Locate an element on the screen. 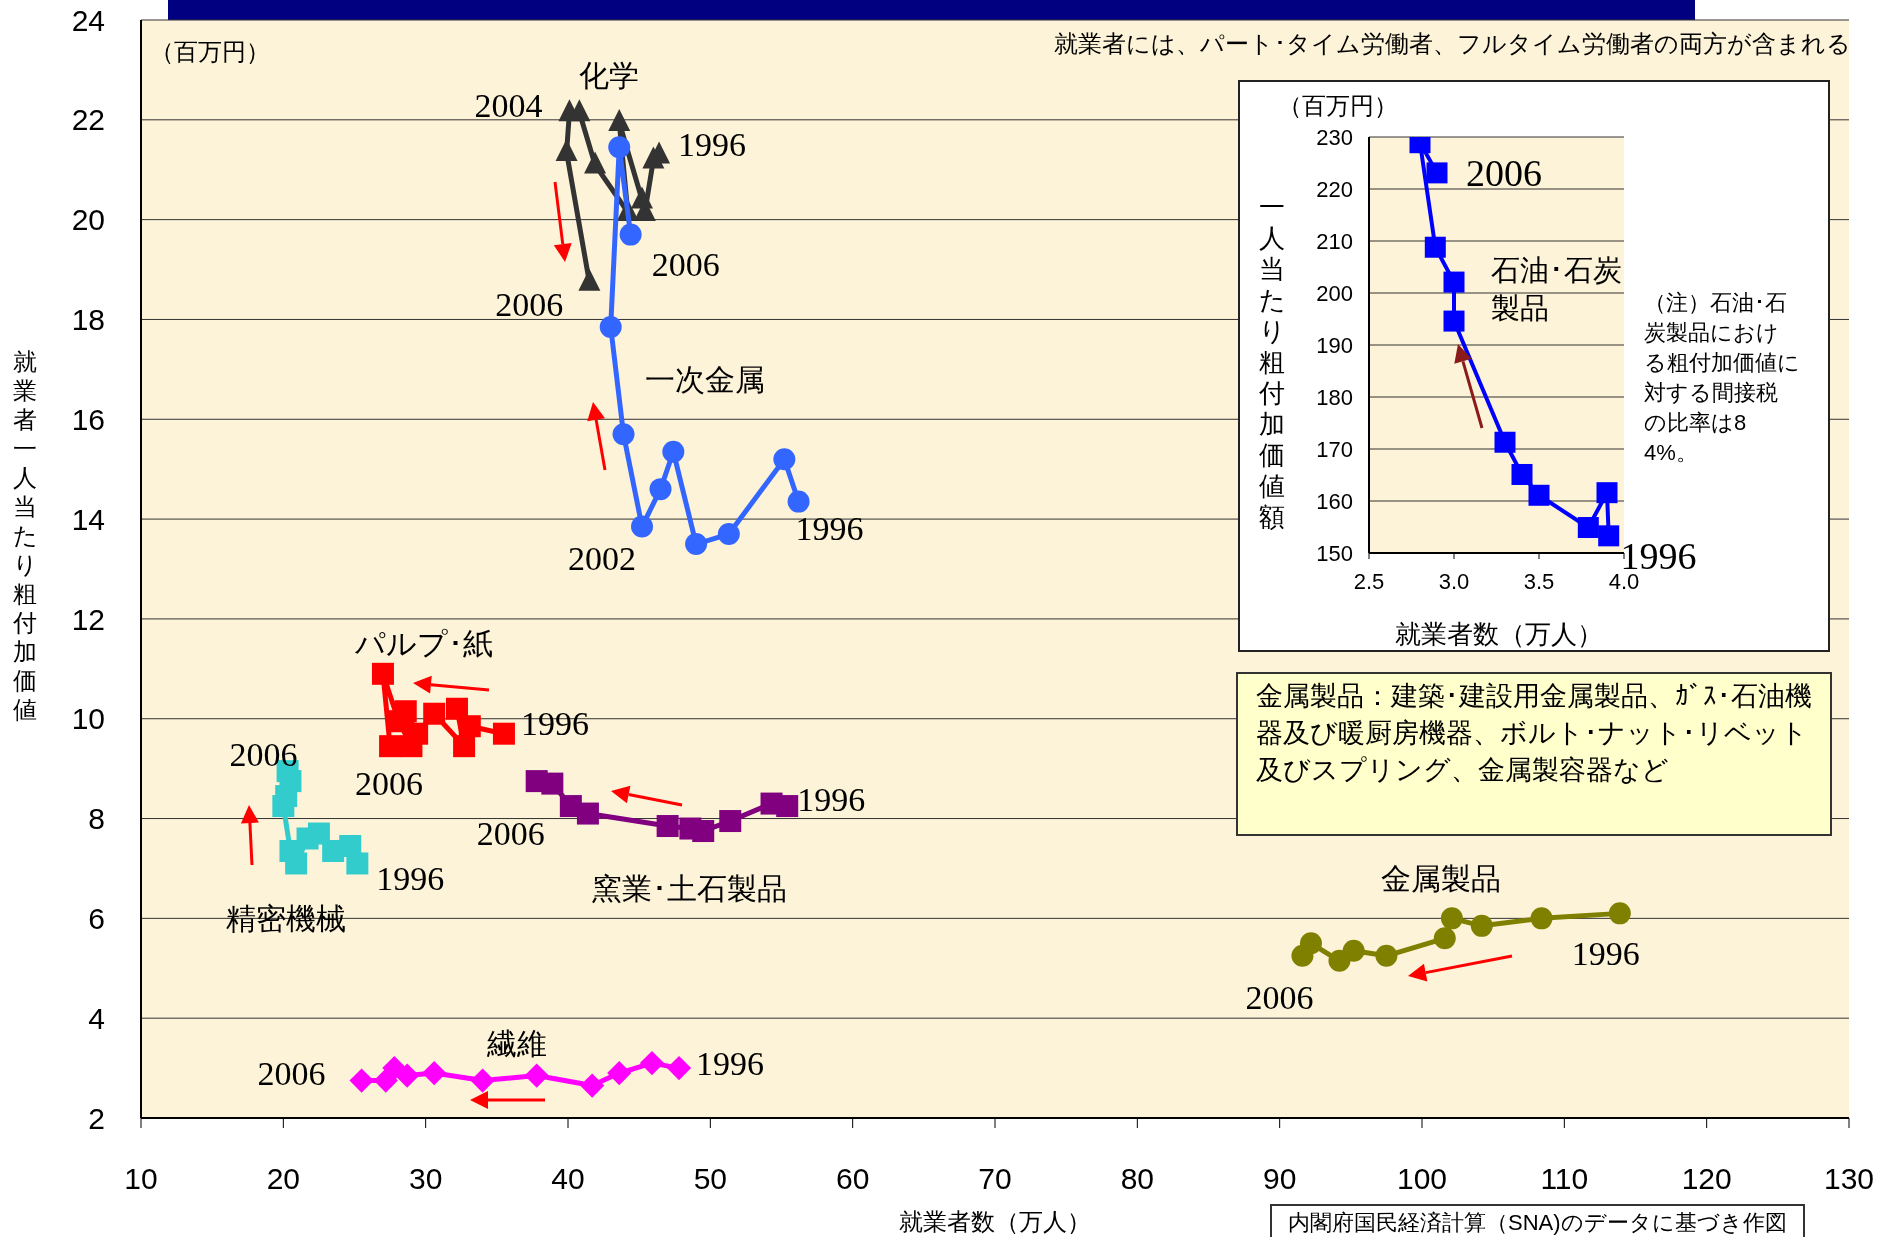 Image resolution: width=1879 pixels, height=1237 pixels. x-tick-label: 90 is located at coordinates (1279, 1179).